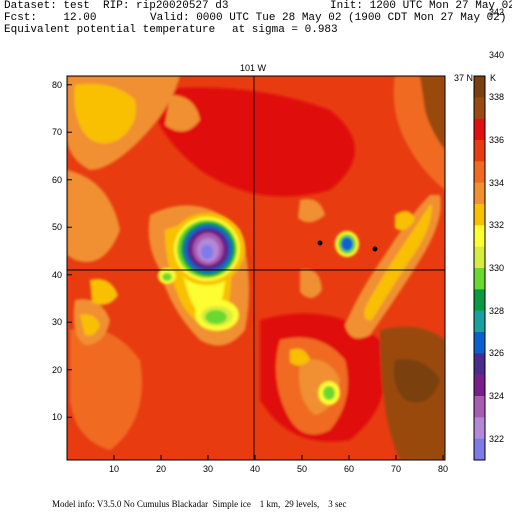 Image resolution: width=512 pixels, height=512 pixels. Describe the element at coordinates (497, 54) in the screenshot. I see `colorbar-label: 340` at that location.